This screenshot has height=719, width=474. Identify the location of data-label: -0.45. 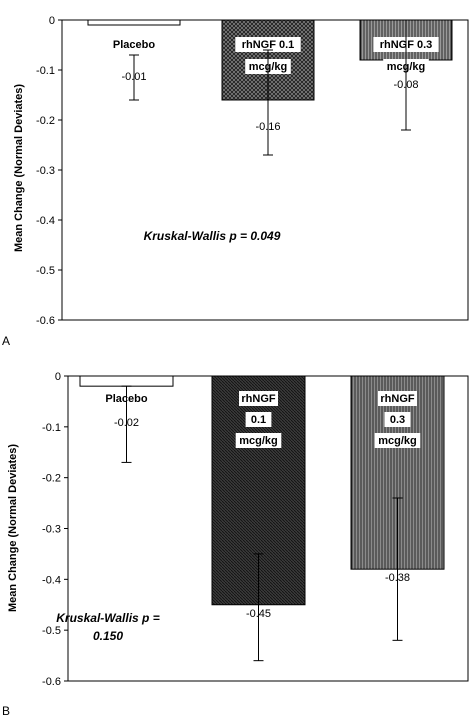
(258, 614).